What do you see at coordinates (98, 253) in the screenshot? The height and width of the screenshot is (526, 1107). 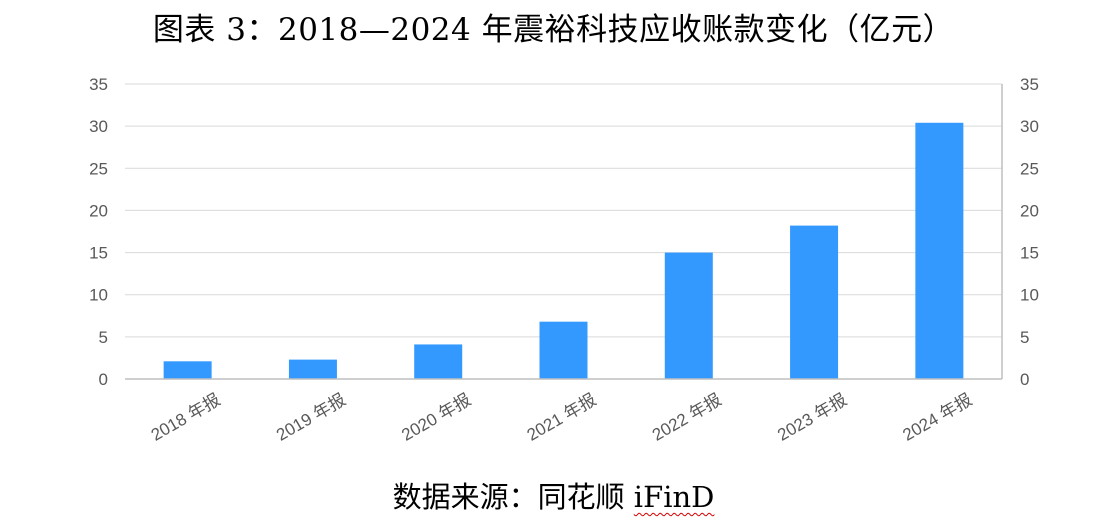 I see `y-tick-left: 15` at bounding box center [98, 253].